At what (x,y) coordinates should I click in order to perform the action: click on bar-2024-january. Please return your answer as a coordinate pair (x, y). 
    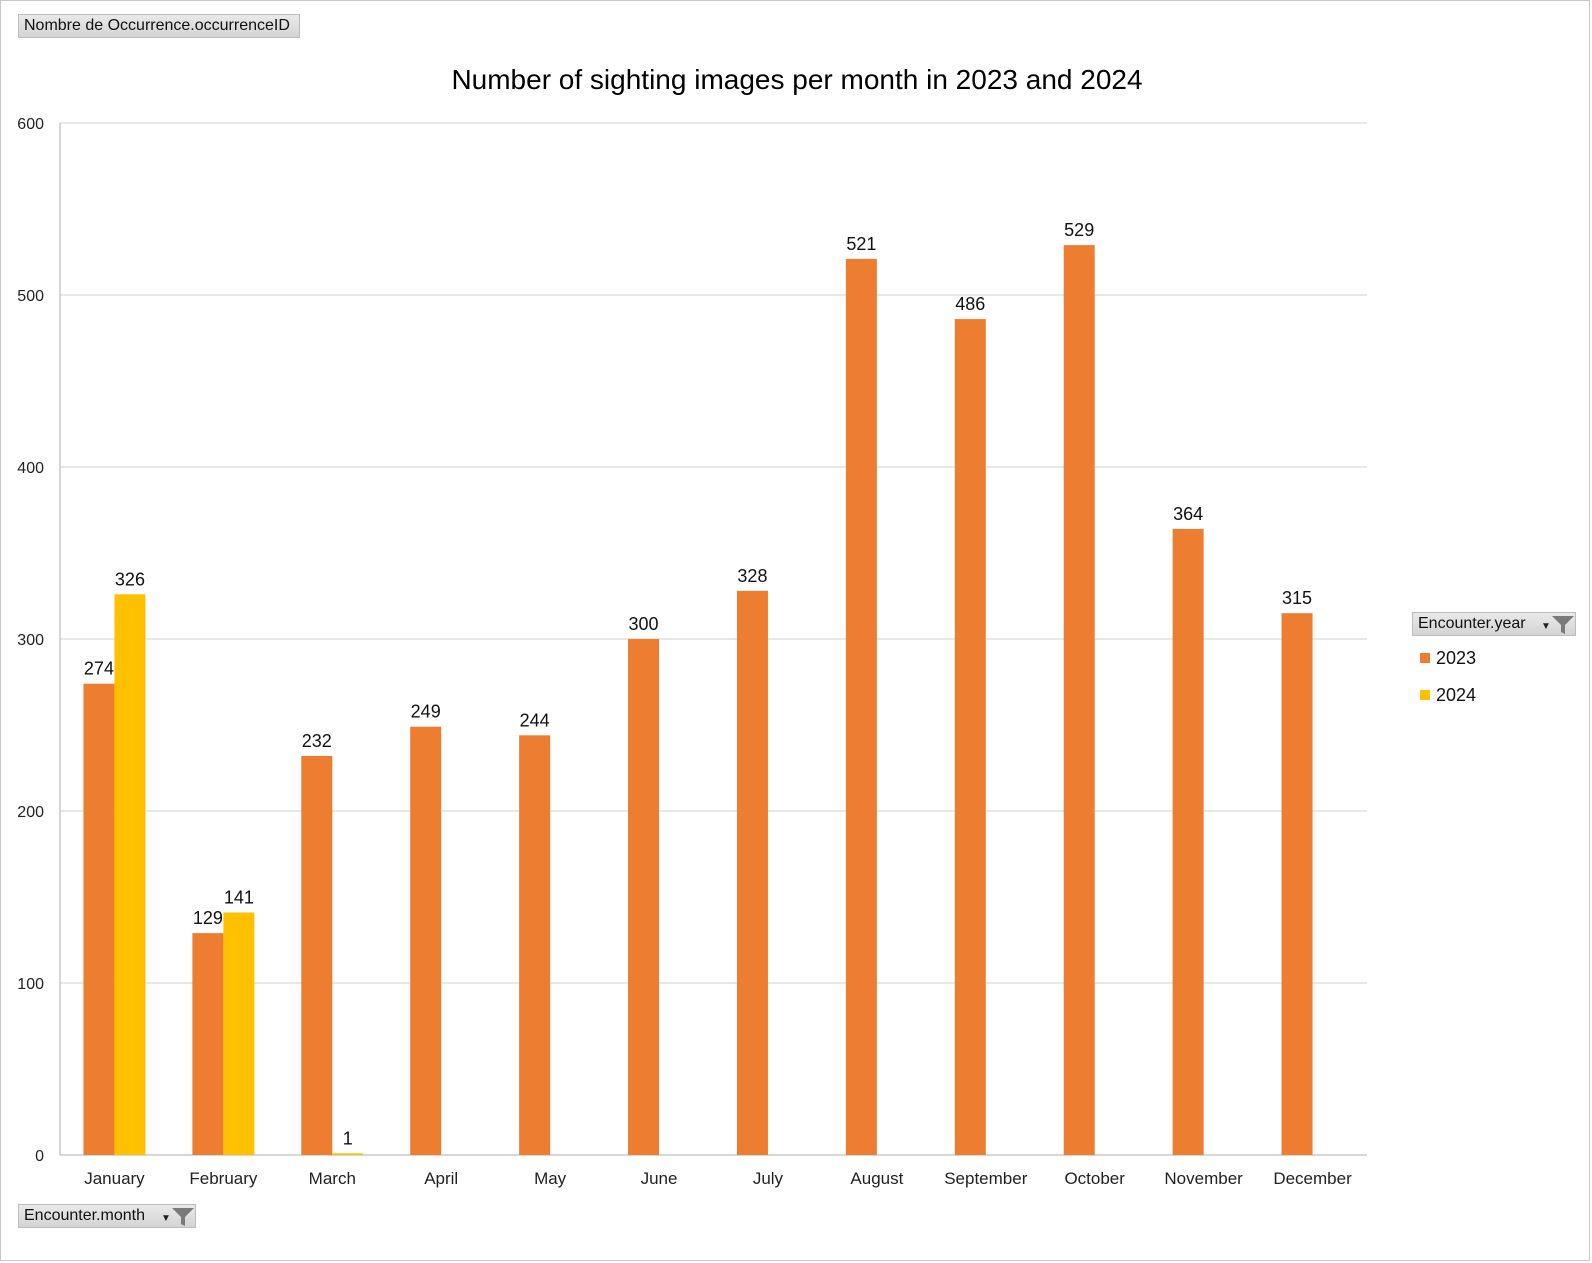
    Looking at the image, I should click on (130, 874).